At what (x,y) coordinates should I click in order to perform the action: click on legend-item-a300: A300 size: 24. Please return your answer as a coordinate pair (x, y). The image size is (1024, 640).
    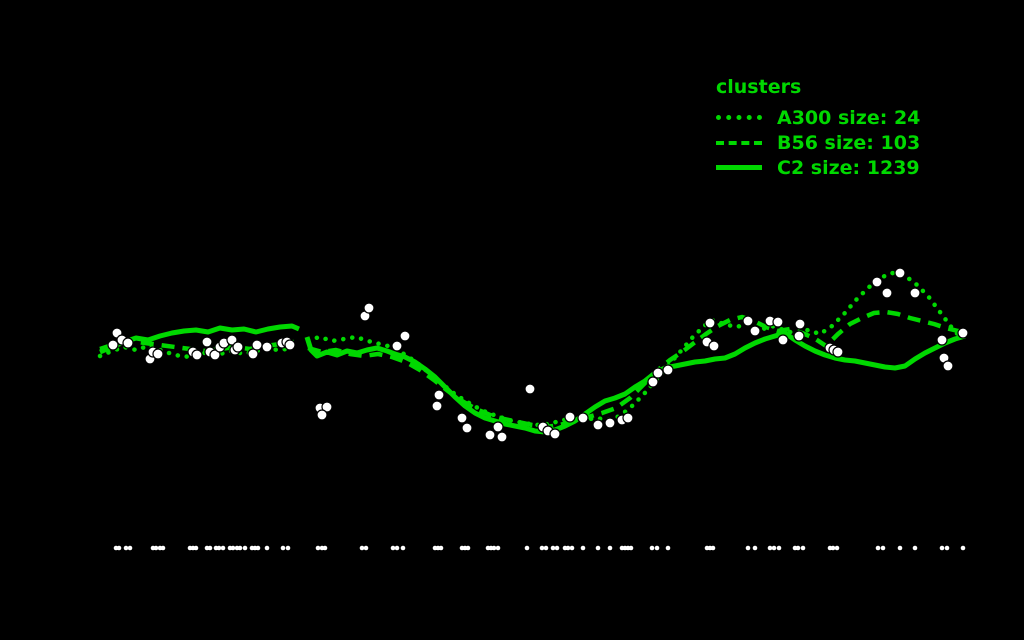
    Looking at the image, I should click on (818, 117).